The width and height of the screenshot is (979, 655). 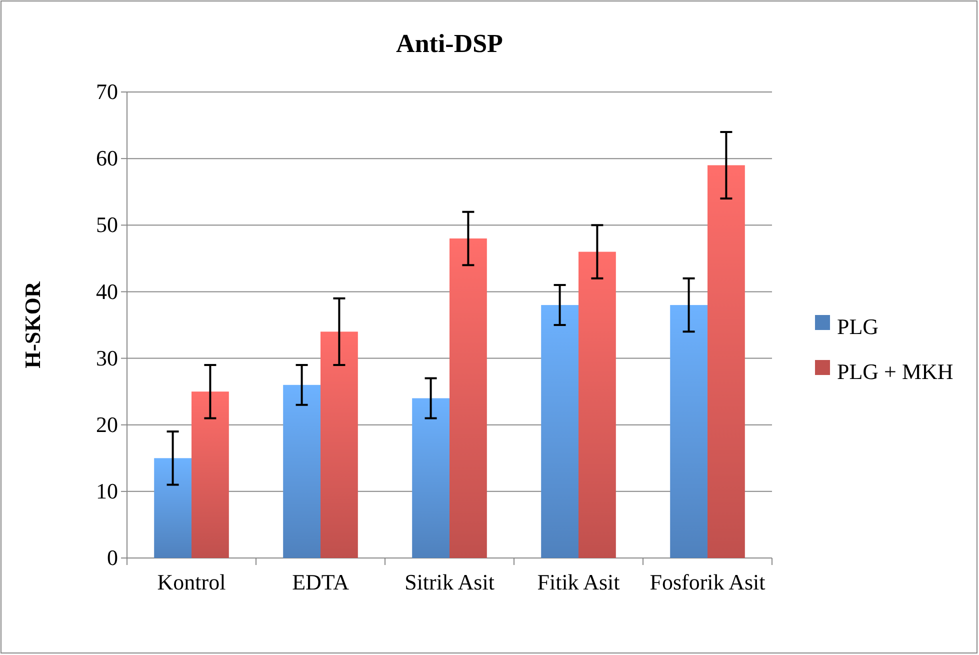 I want to click on y-tick-label: 10, so click(x=107, y=491).